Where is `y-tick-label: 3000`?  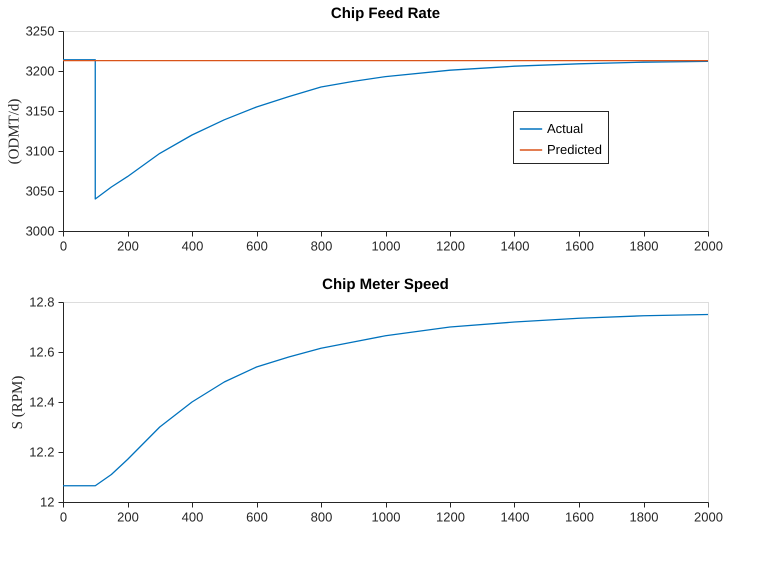 y-tick-label: 3000 is located at coordinates (40, 231).